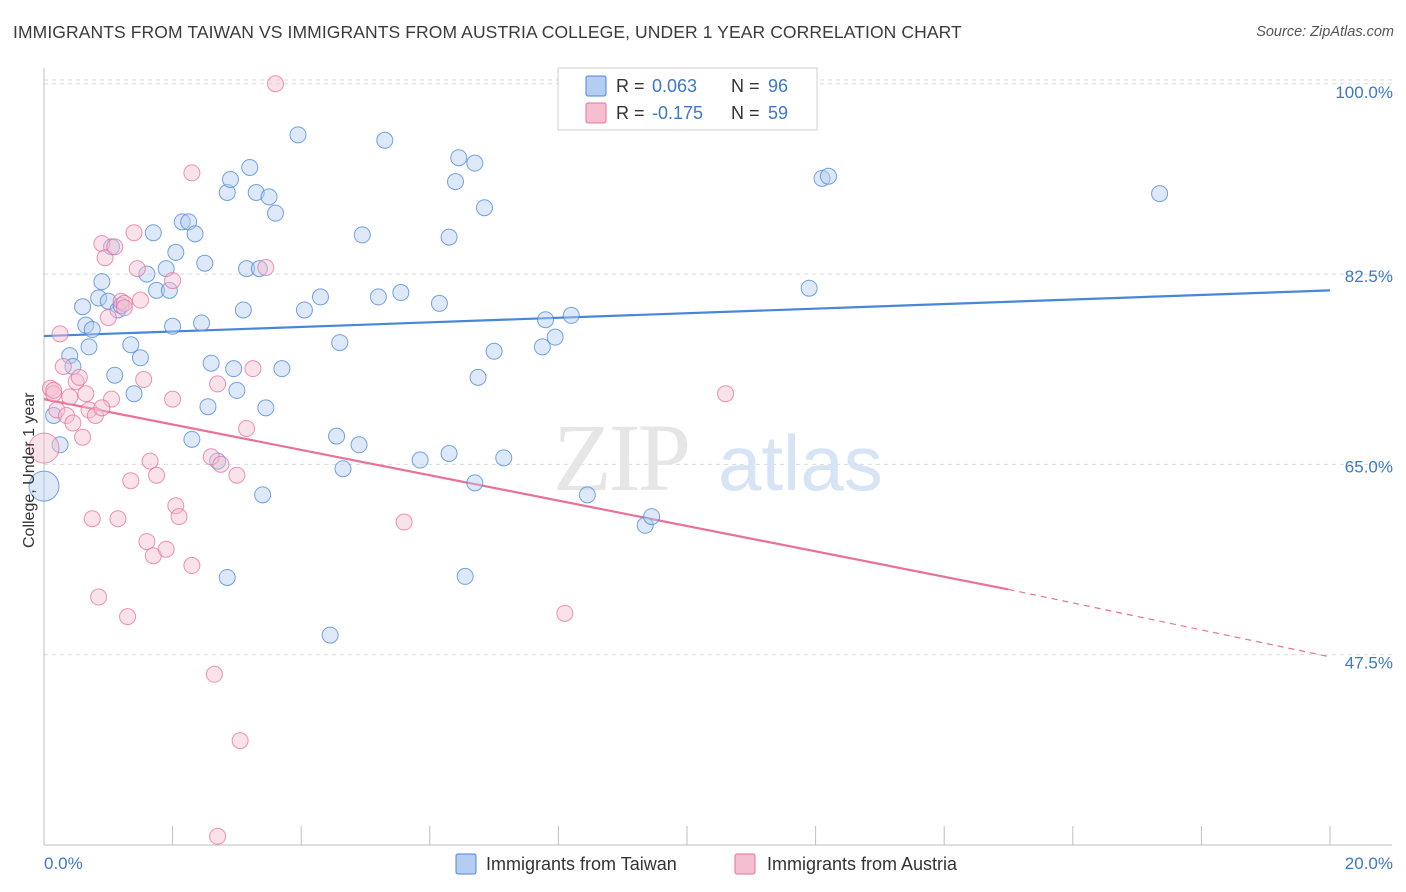  I want to click on y-tick-label: 65.0%, so click(1369, 466).